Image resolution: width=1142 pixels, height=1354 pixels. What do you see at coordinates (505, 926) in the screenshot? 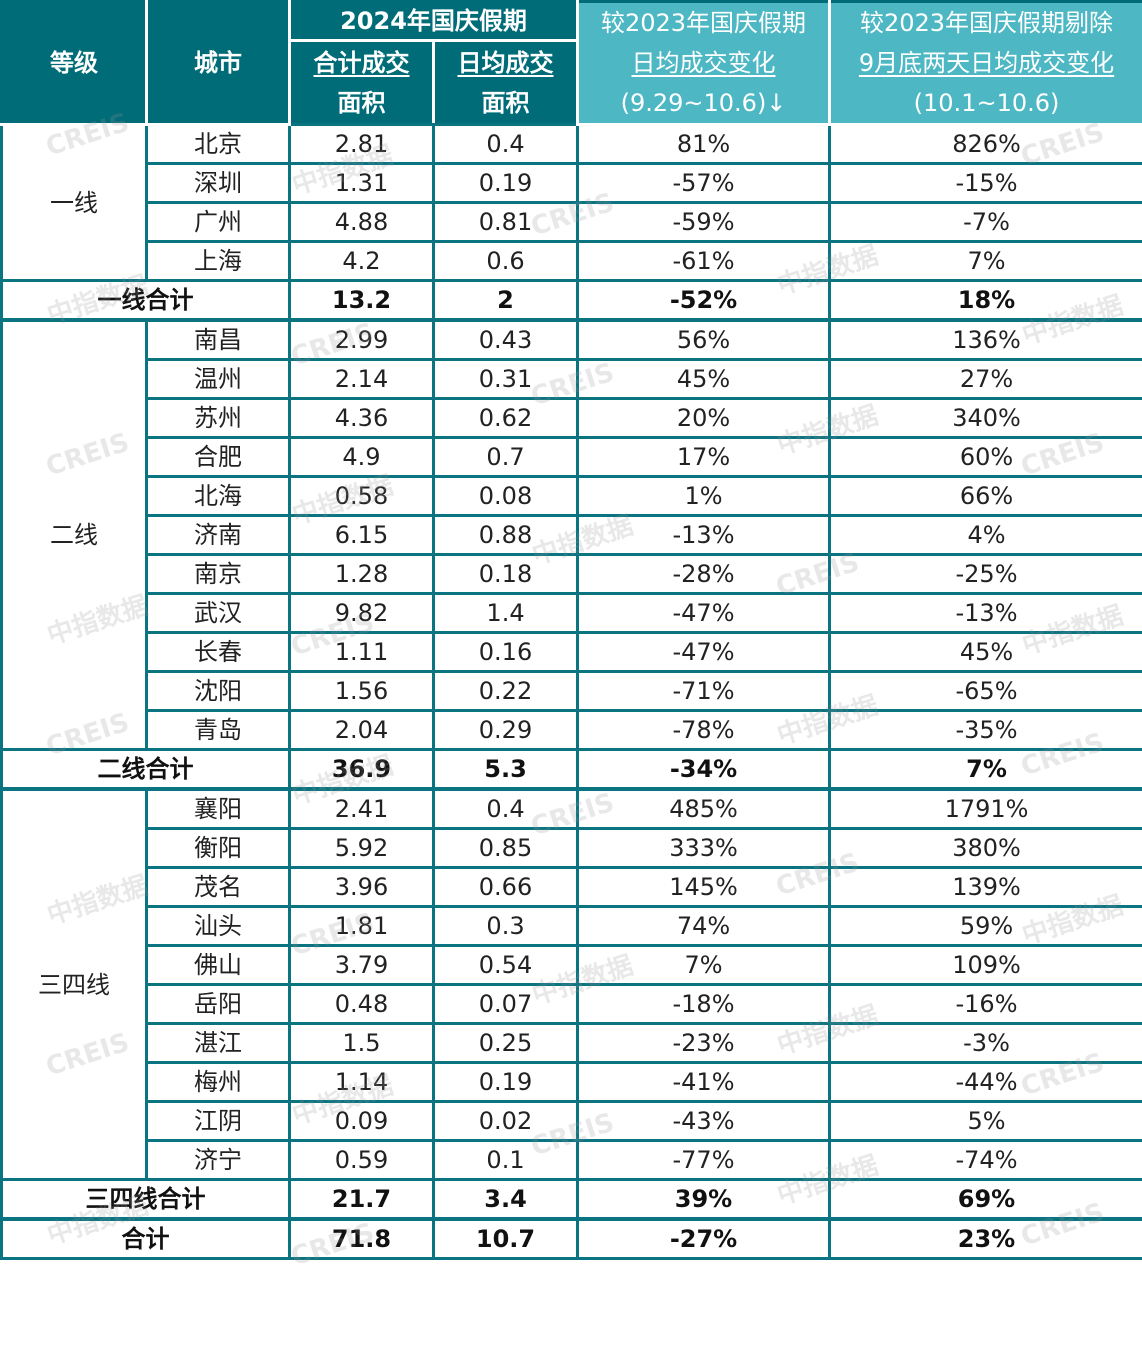
I see `daily-area-cell: 0.3` at bounding box center [505, 926].